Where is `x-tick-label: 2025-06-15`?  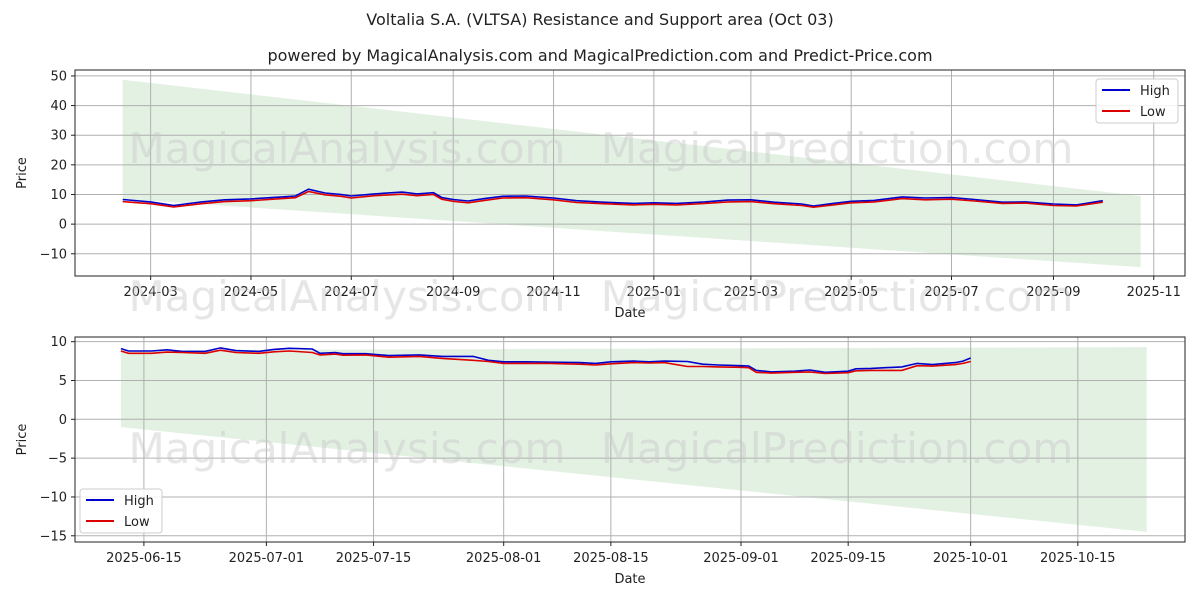
x-tick-label: 2025-06-15 is located at coordinates (144, 558).